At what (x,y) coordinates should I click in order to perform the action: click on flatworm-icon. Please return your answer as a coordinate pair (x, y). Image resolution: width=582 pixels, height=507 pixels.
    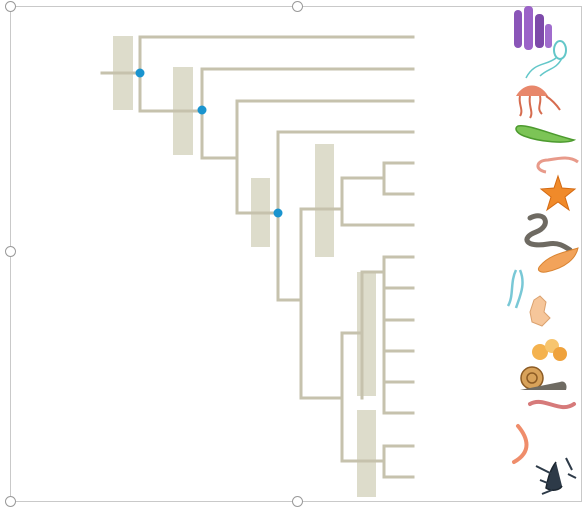
    Looking at the image, I should click on (546, 134).